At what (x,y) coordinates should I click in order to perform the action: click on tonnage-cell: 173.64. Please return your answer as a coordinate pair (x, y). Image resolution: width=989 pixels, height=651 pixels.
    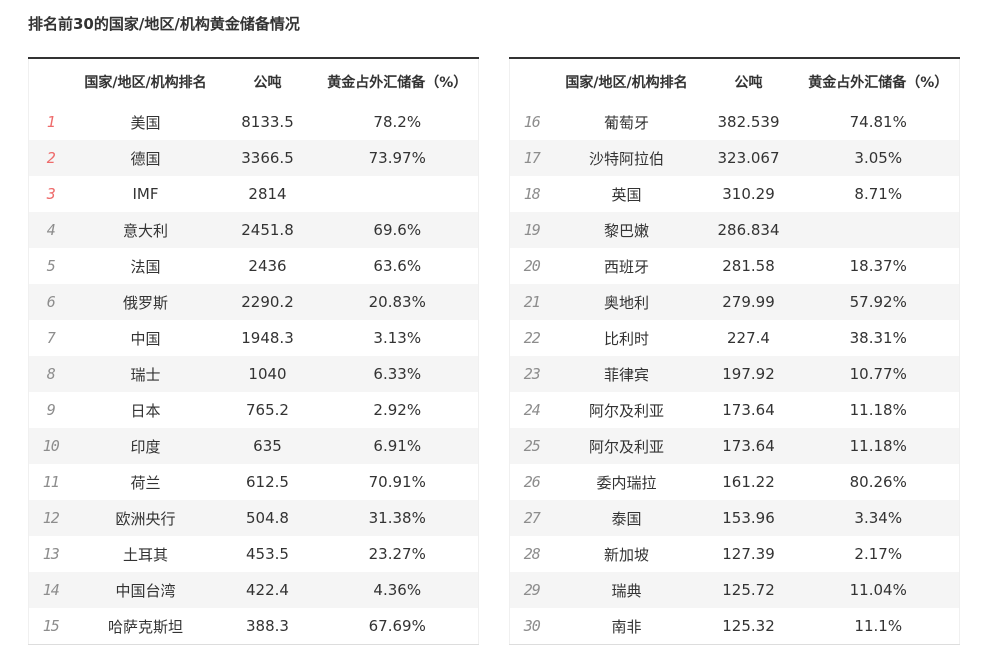
    Looking at the image, I should click on (748, 410).